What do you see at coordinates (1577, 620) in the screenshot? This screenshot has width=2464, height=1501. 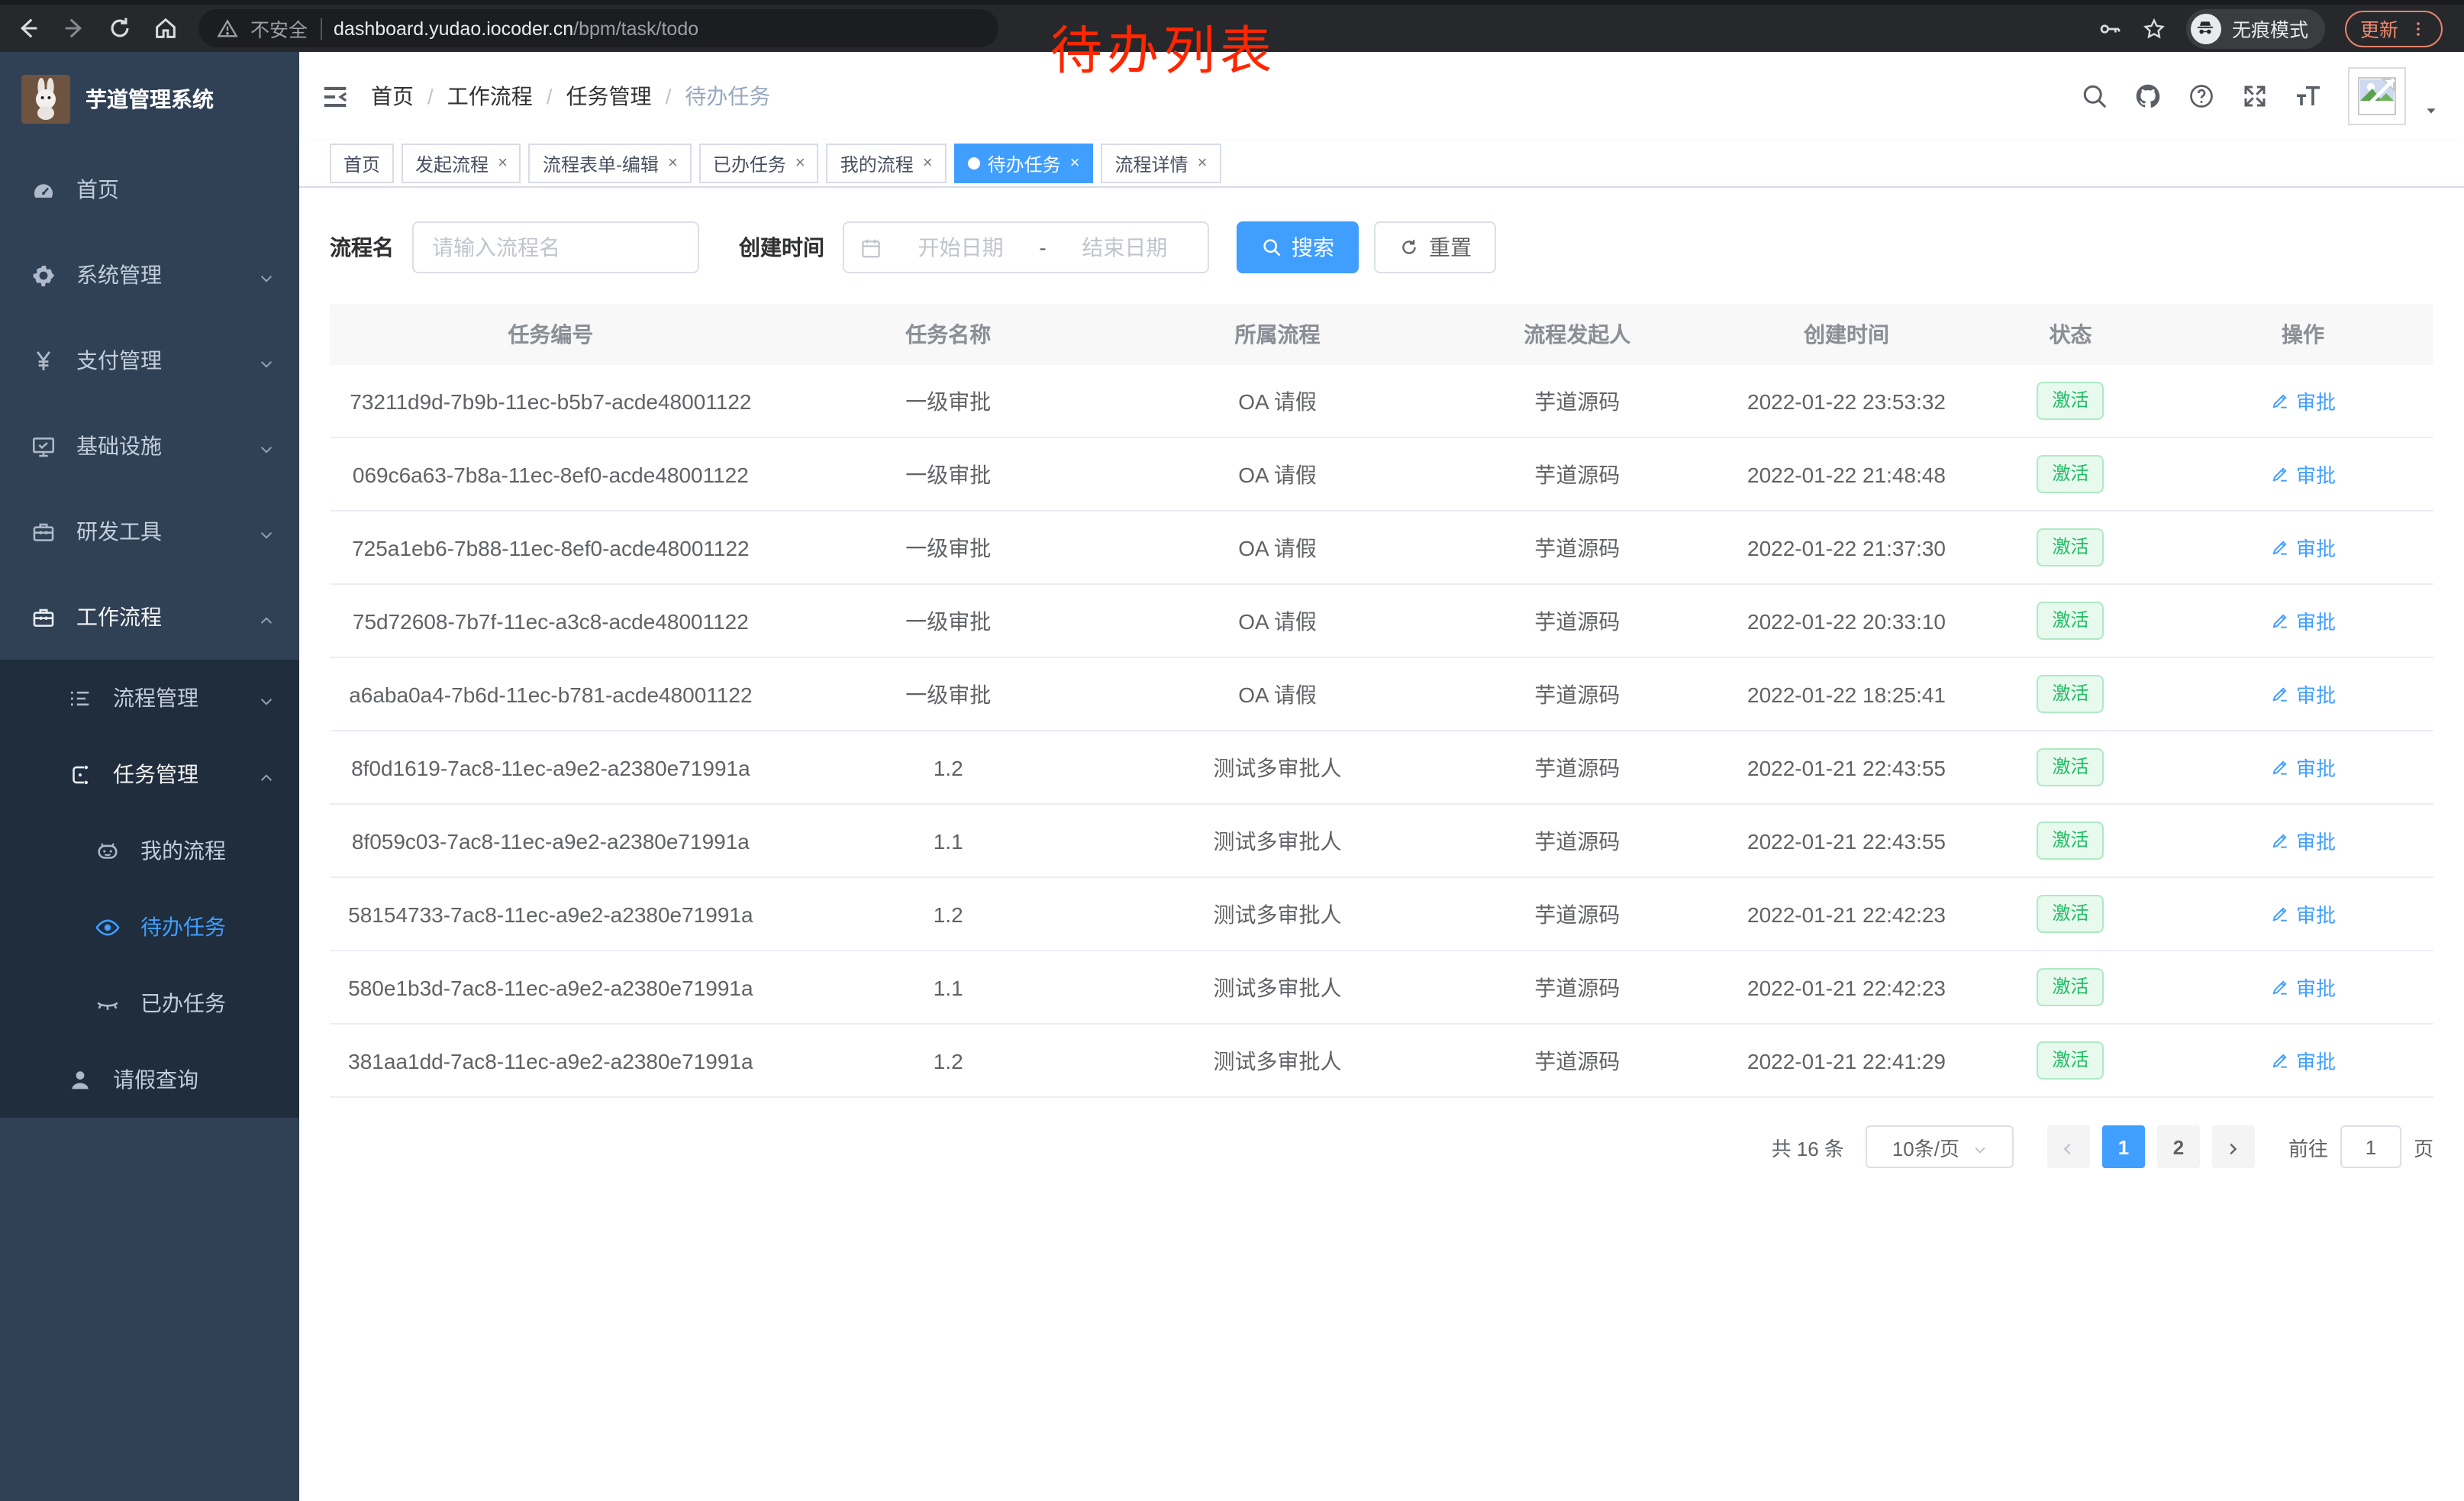 I see `starter-cell: 芋道源码` at bounding box center [1577, 620].